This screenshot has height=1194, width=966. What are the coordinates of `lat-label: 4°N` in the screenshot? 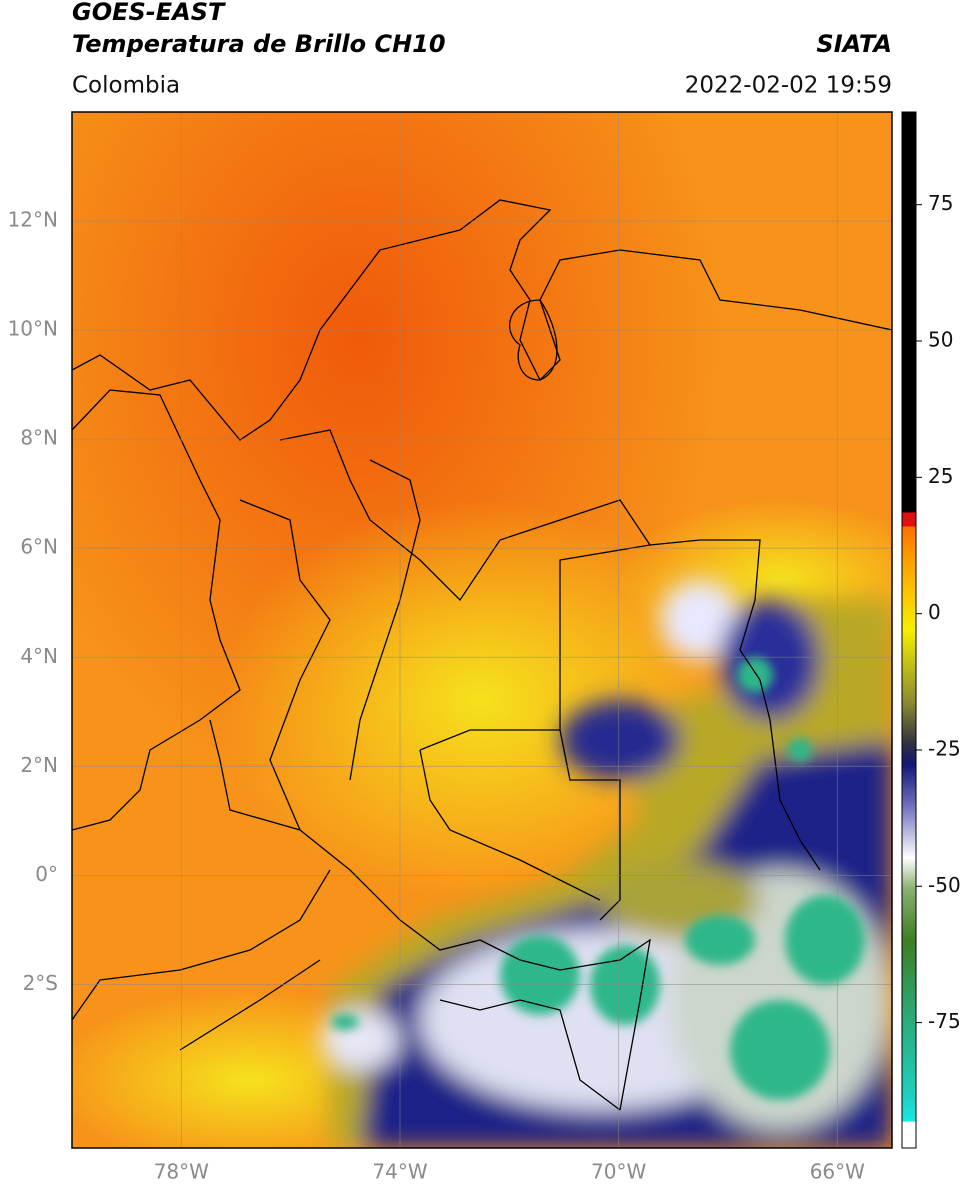 It's located at (39, 656).